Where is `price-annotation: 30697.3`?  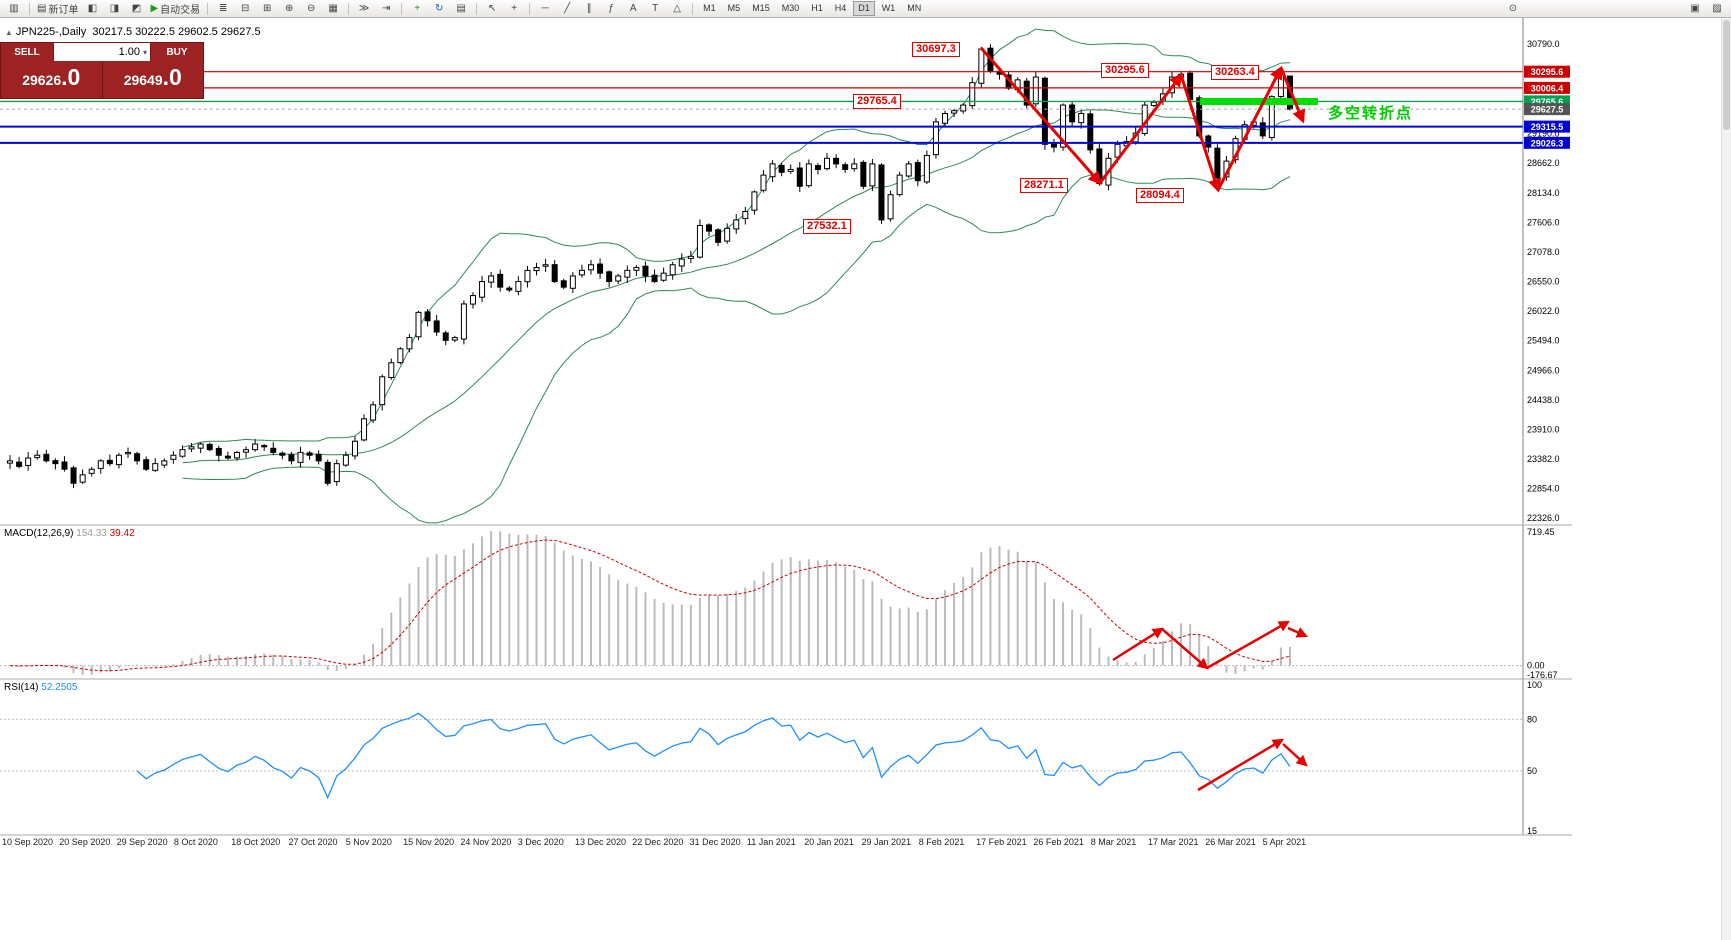 price-annotation: 30697.3 is located at coordinates (936, 49).